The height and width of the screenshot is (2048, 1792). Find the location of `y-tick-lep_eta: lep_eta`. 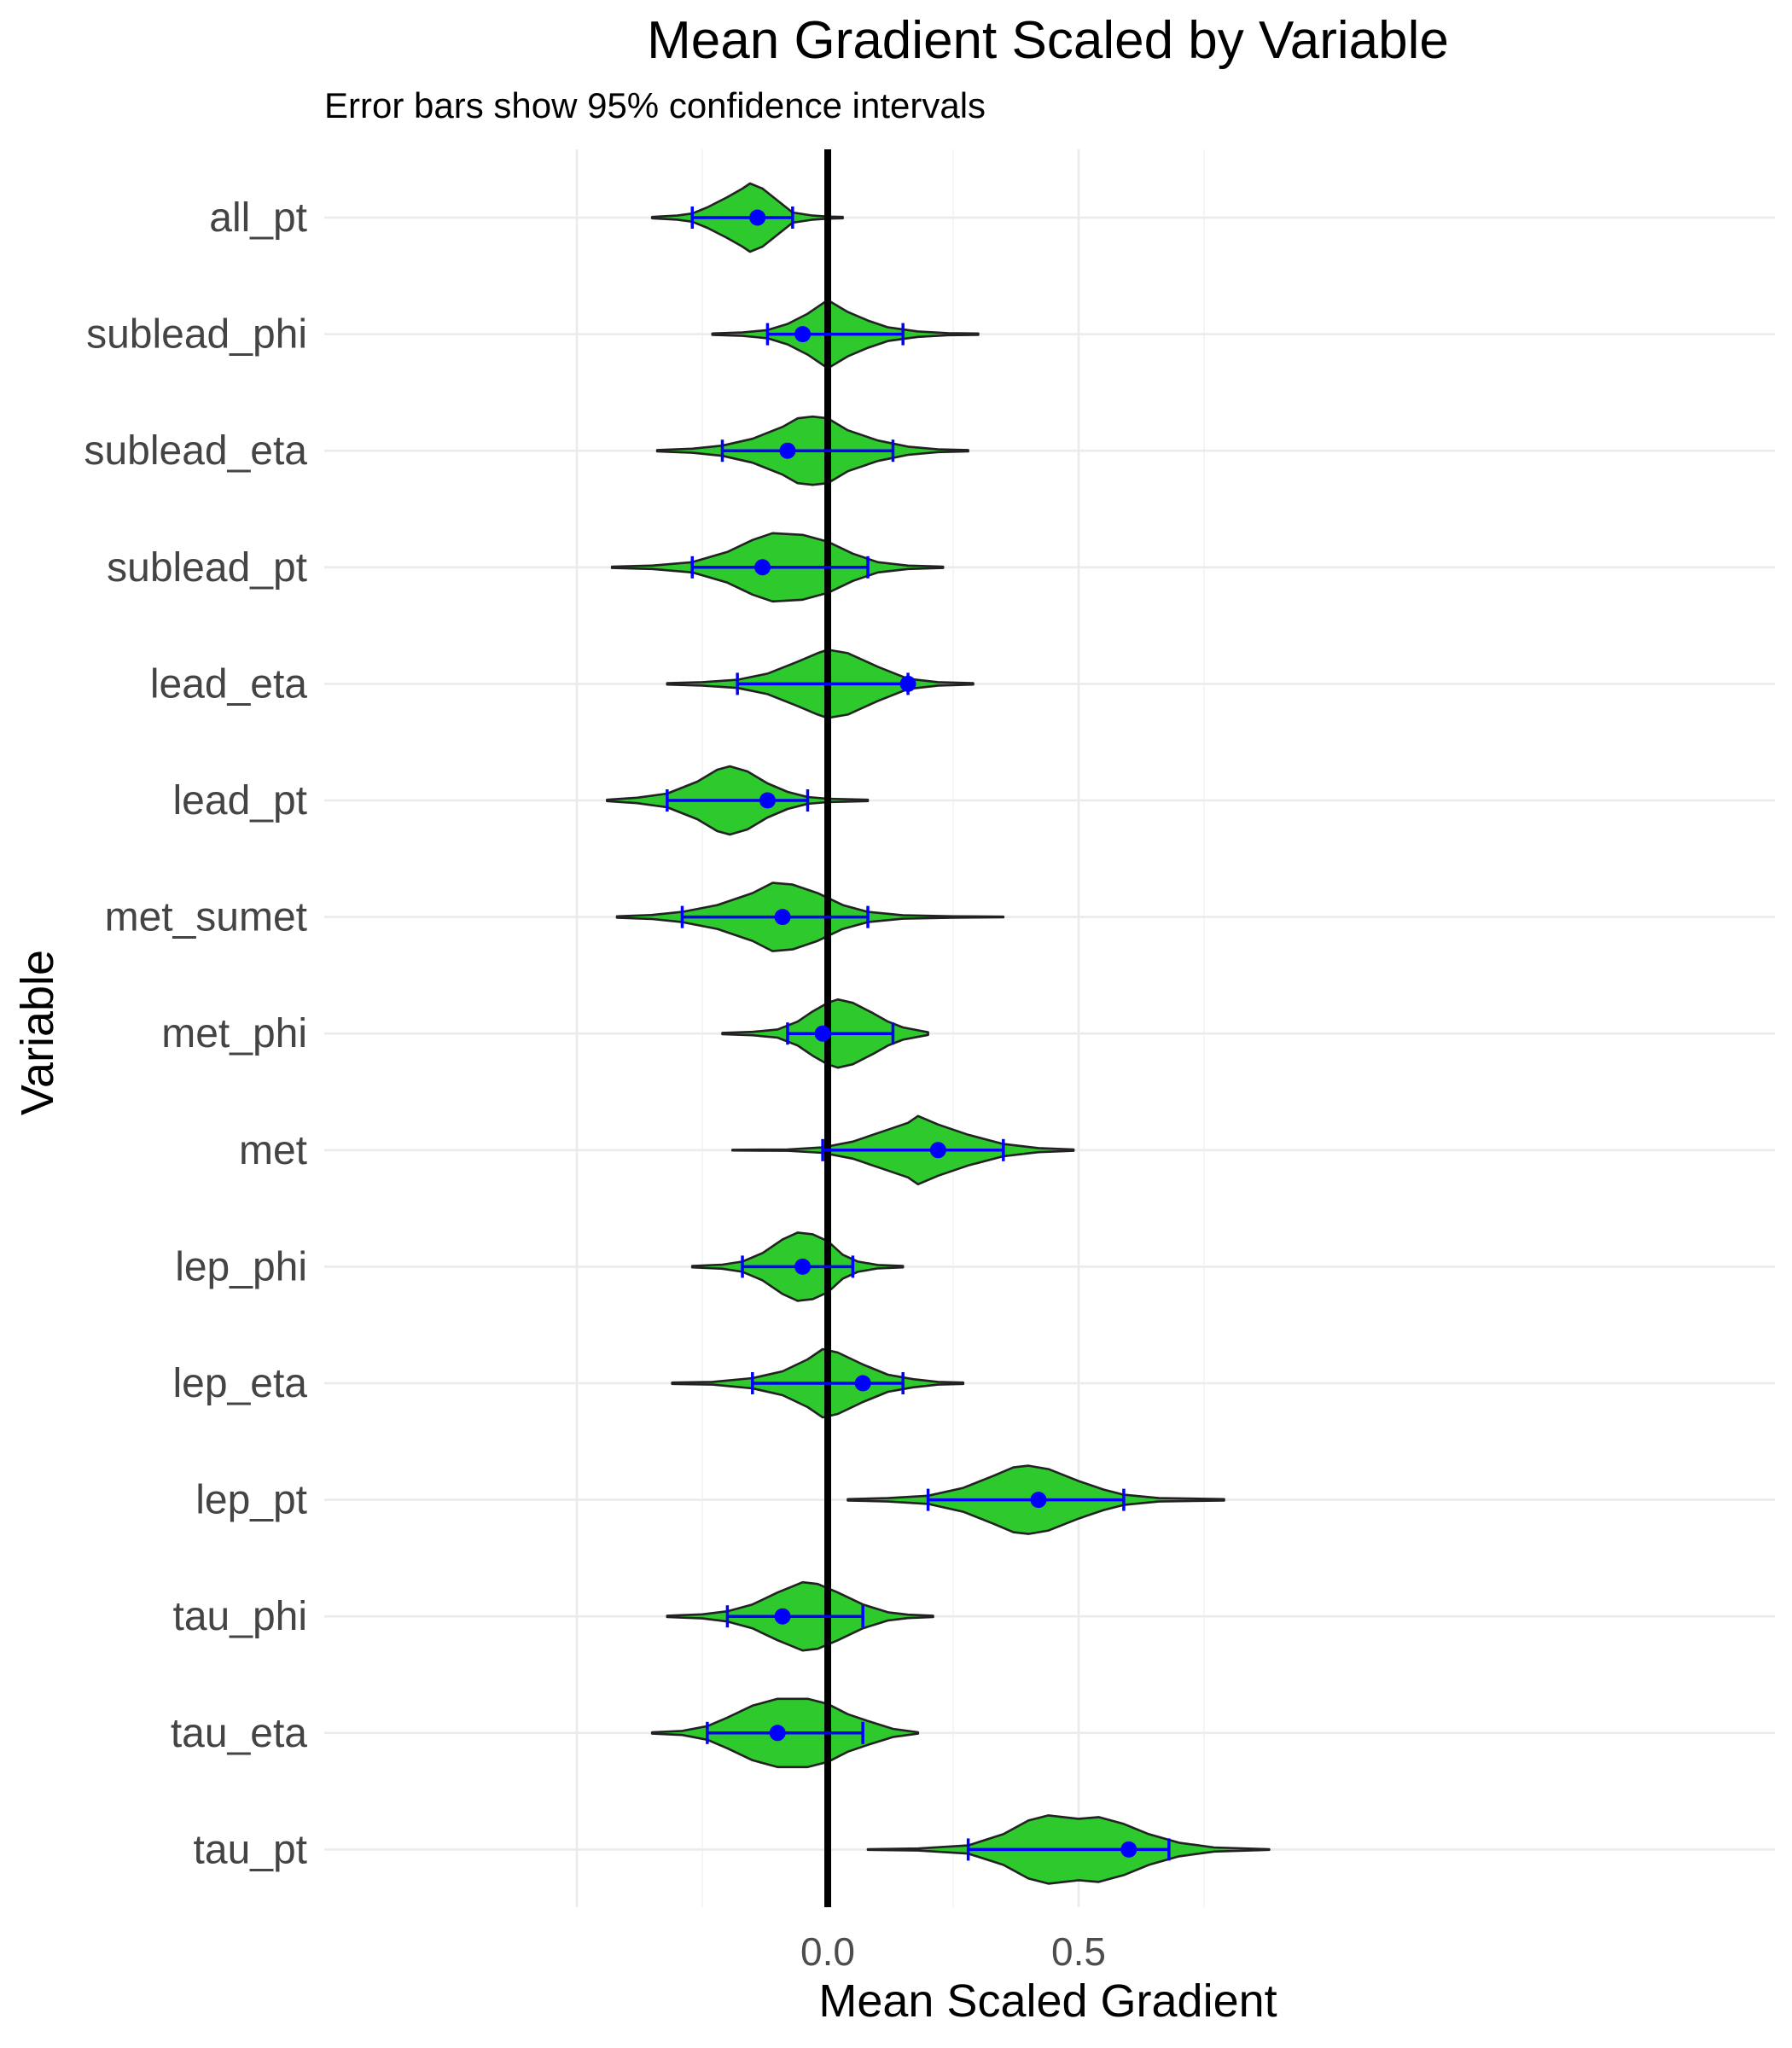

y-tick-lep_eta: lep_eta is located at coordinates (241, 1383).